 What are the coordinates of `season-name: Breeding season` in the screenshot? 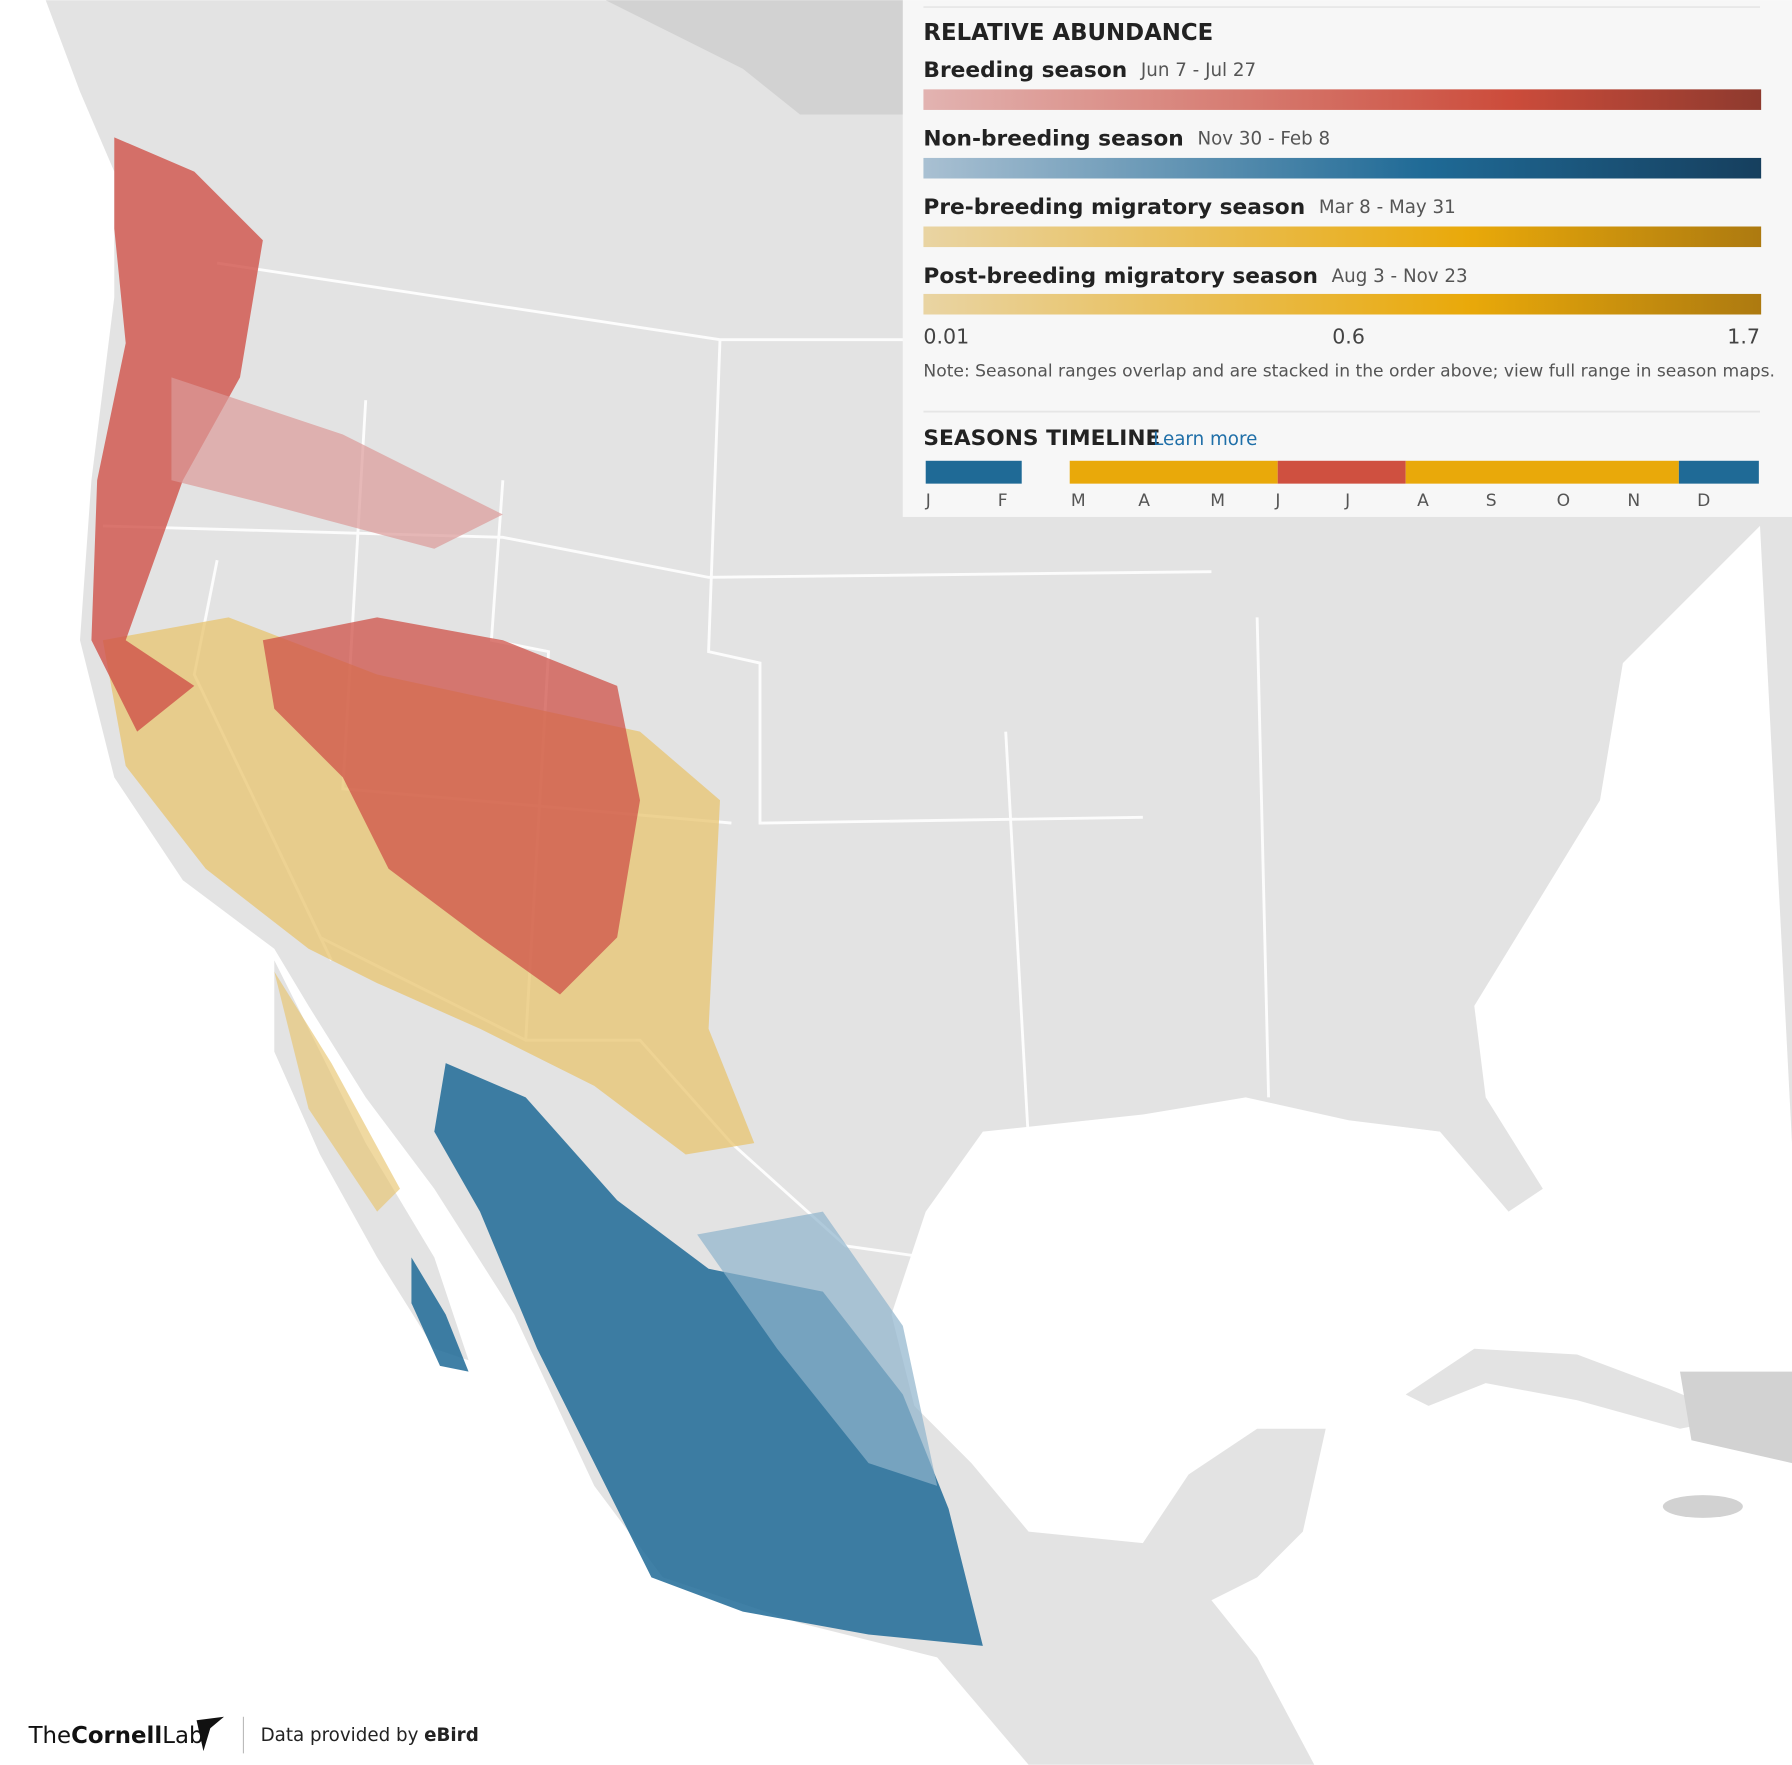 It's located at (1025, 70).